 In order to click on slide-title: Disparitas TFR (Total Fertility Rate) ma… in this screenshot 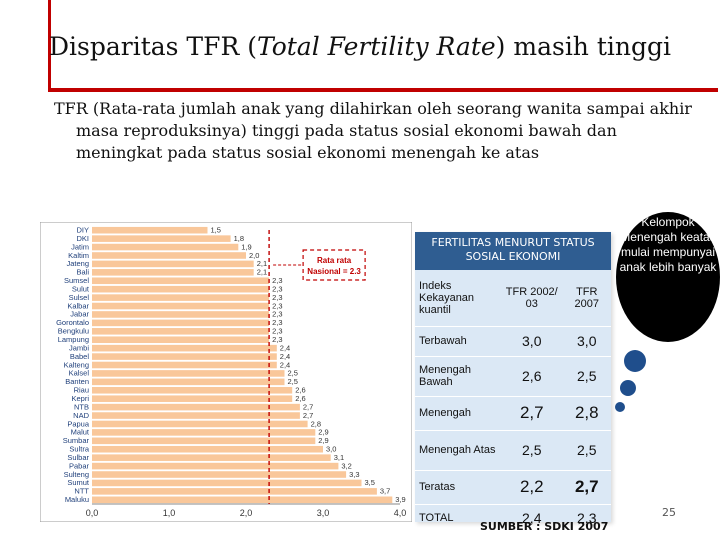, I will do `click(360, 46)`.